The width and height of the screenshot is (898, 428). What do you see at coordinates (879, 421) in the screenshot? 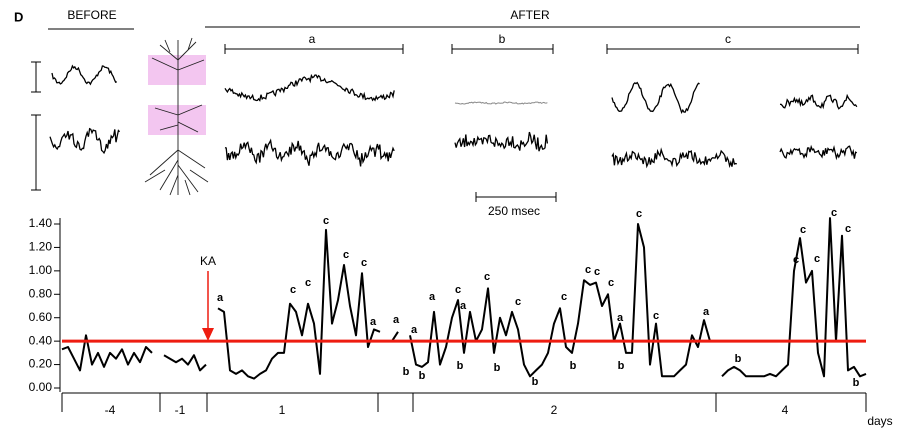
I see `x-unit: days` at bounding box center [879, 421].